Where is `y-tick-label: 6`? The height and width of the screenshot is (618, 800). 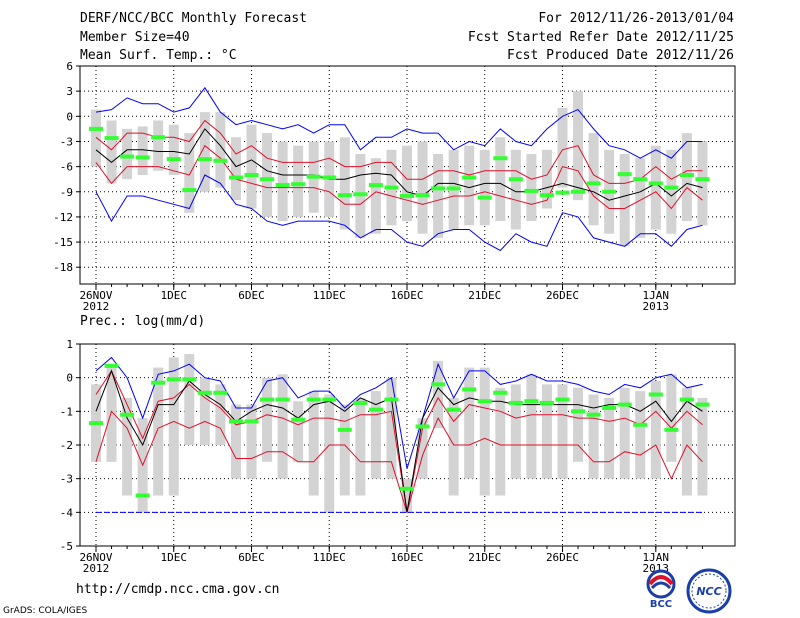
y-tick-label: 6 is located at coordinates (69, 66).